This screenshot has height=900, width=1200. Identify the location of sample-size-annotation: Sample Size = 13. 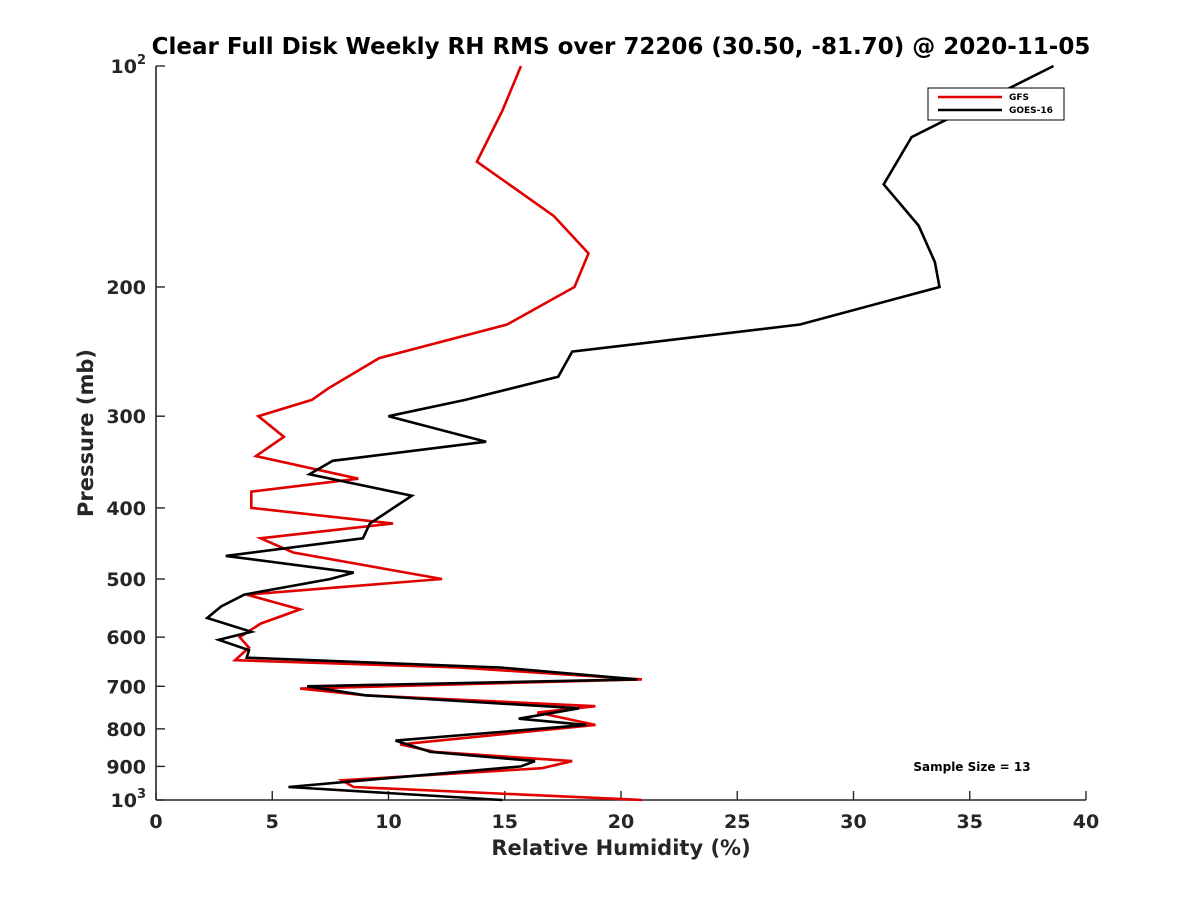
(971, 767).